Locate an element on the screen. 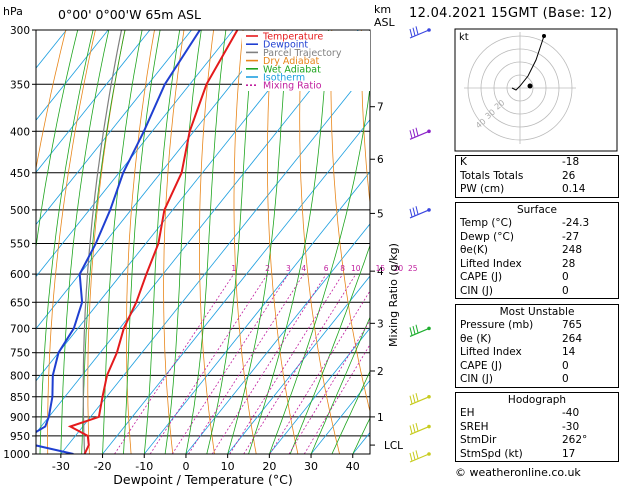 The width and height of the screenshot is (629, 486). mixing-ratio-label: 6 is located at coordinates (326, 268).